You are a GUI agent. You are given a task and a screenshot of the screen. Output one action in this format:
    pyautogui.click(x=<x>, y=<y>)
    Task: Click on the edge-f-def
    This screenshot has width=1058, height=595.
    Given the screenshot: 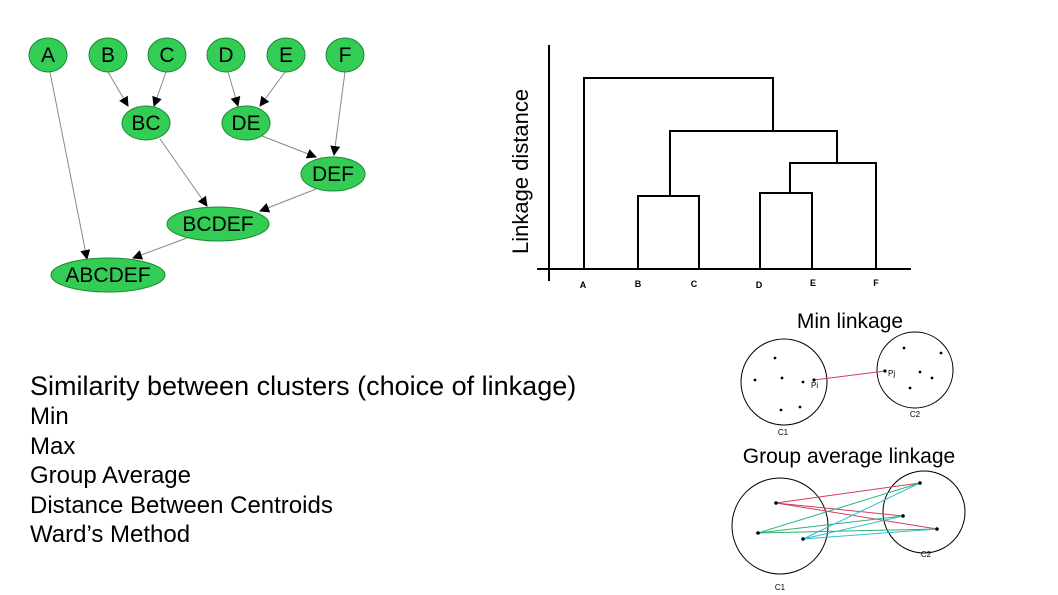 What is the action you would take?
    pyautogui.click(x=338, y=113)
    